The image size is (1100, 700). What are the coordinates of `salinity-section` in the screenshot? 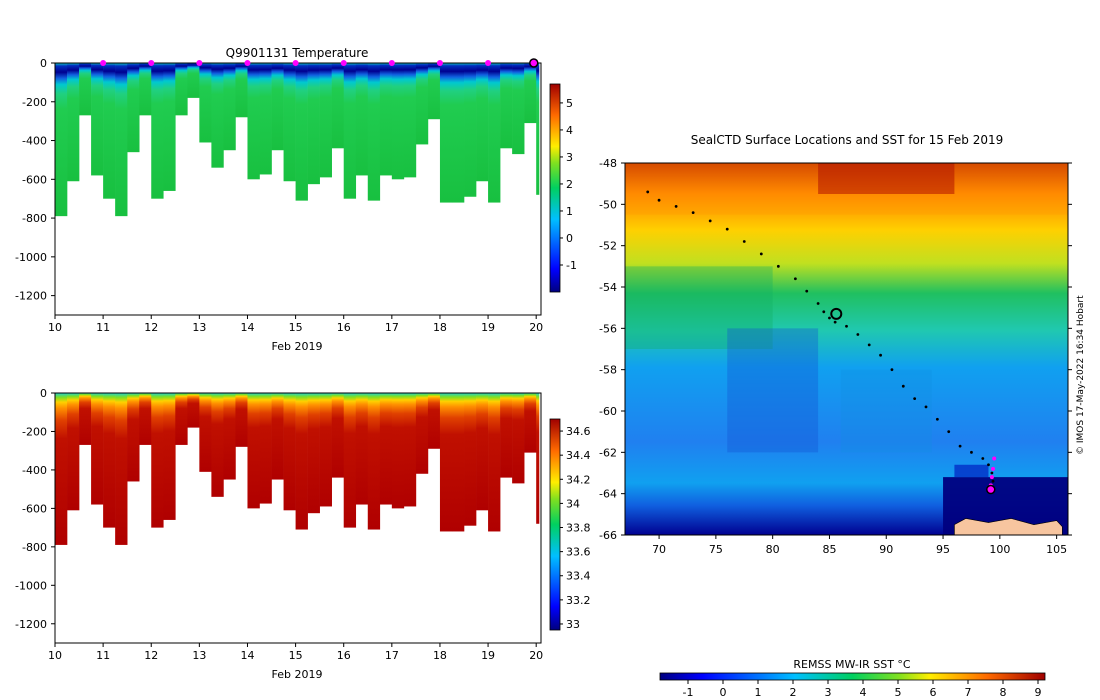 It's located at (297, 469).